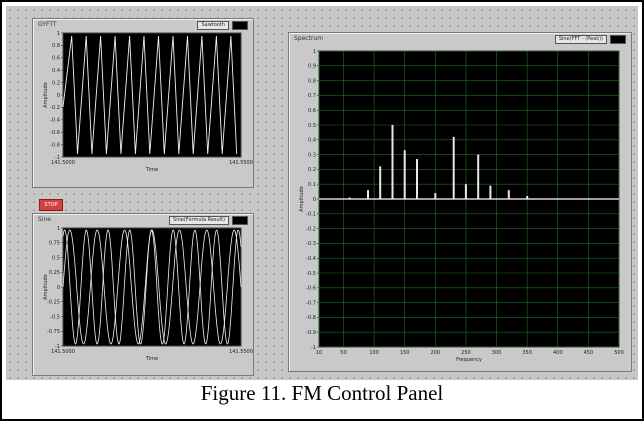  Describe the element at coordinates (51, 205) in the screenshot. I see `stop-button: STOP` at that location.